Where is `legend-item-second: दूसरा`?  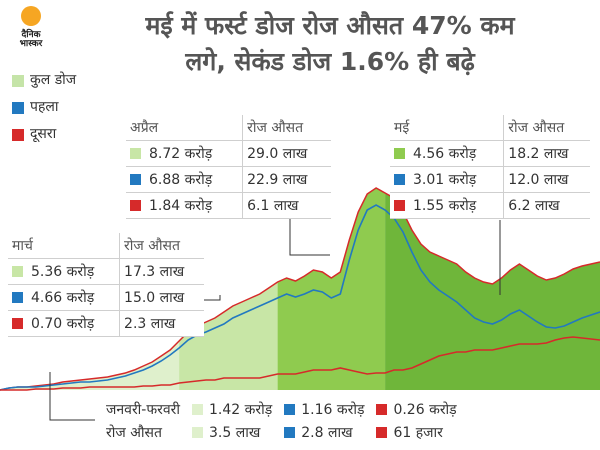
legend-item-second: दूसरा is located at coordinates (55, 134).